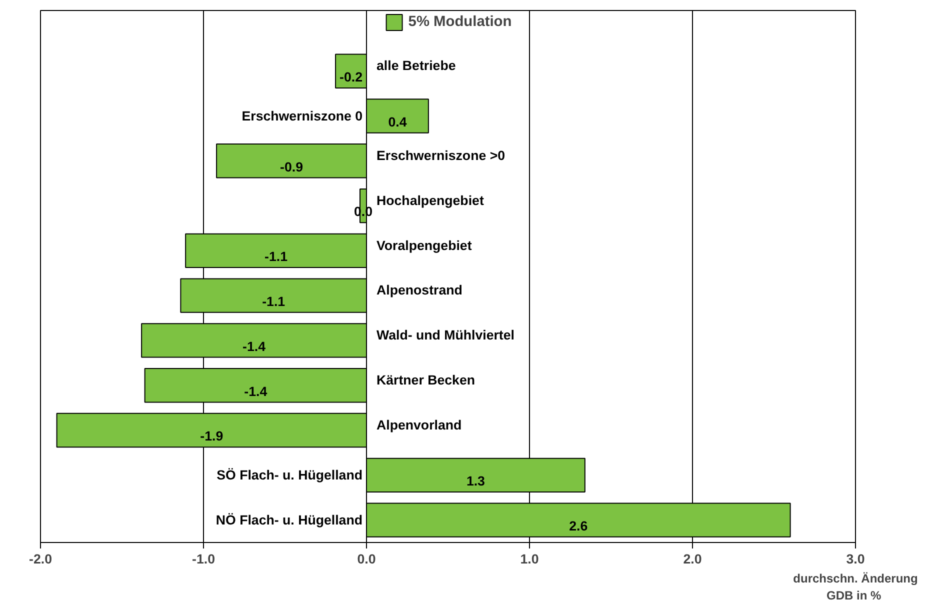 The width and height of the screenshot is (942, 615). What do you see at coordinates (351, 76) in the screenshot?
I see `data-label: -0.2` at bounding box center [351, 76].